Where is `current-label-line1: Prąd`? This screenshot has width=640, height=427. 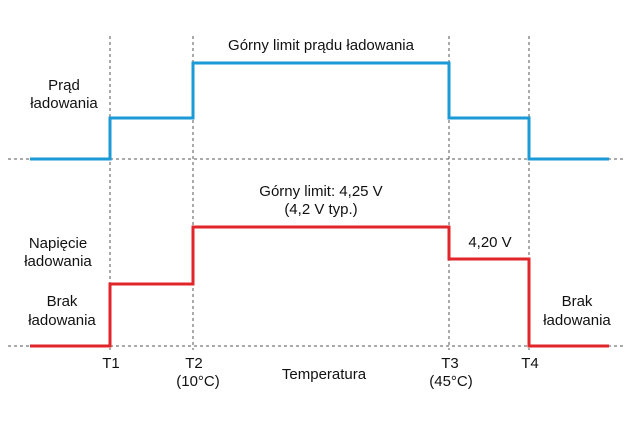
current-label-line1: Prąd is located at coordinates (64, 85).